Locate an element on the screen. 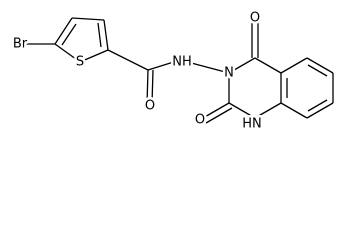 This screenshot has height=240, width=363. atom-label: HN is located at coordinates (252, 124).